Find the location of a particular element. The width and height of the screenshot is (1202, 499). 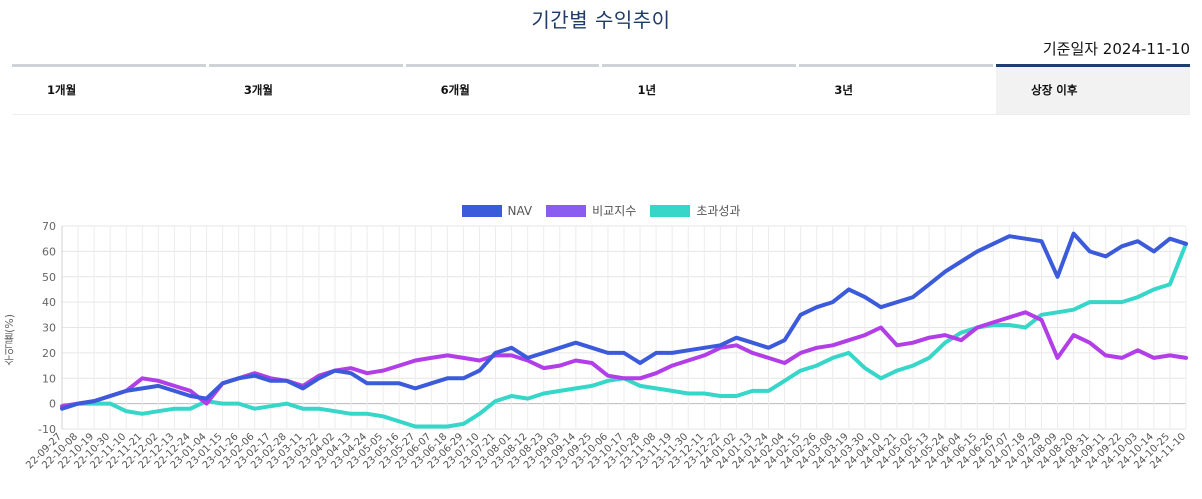

y-tick-label: 50 is located at coordinates (49, 277).